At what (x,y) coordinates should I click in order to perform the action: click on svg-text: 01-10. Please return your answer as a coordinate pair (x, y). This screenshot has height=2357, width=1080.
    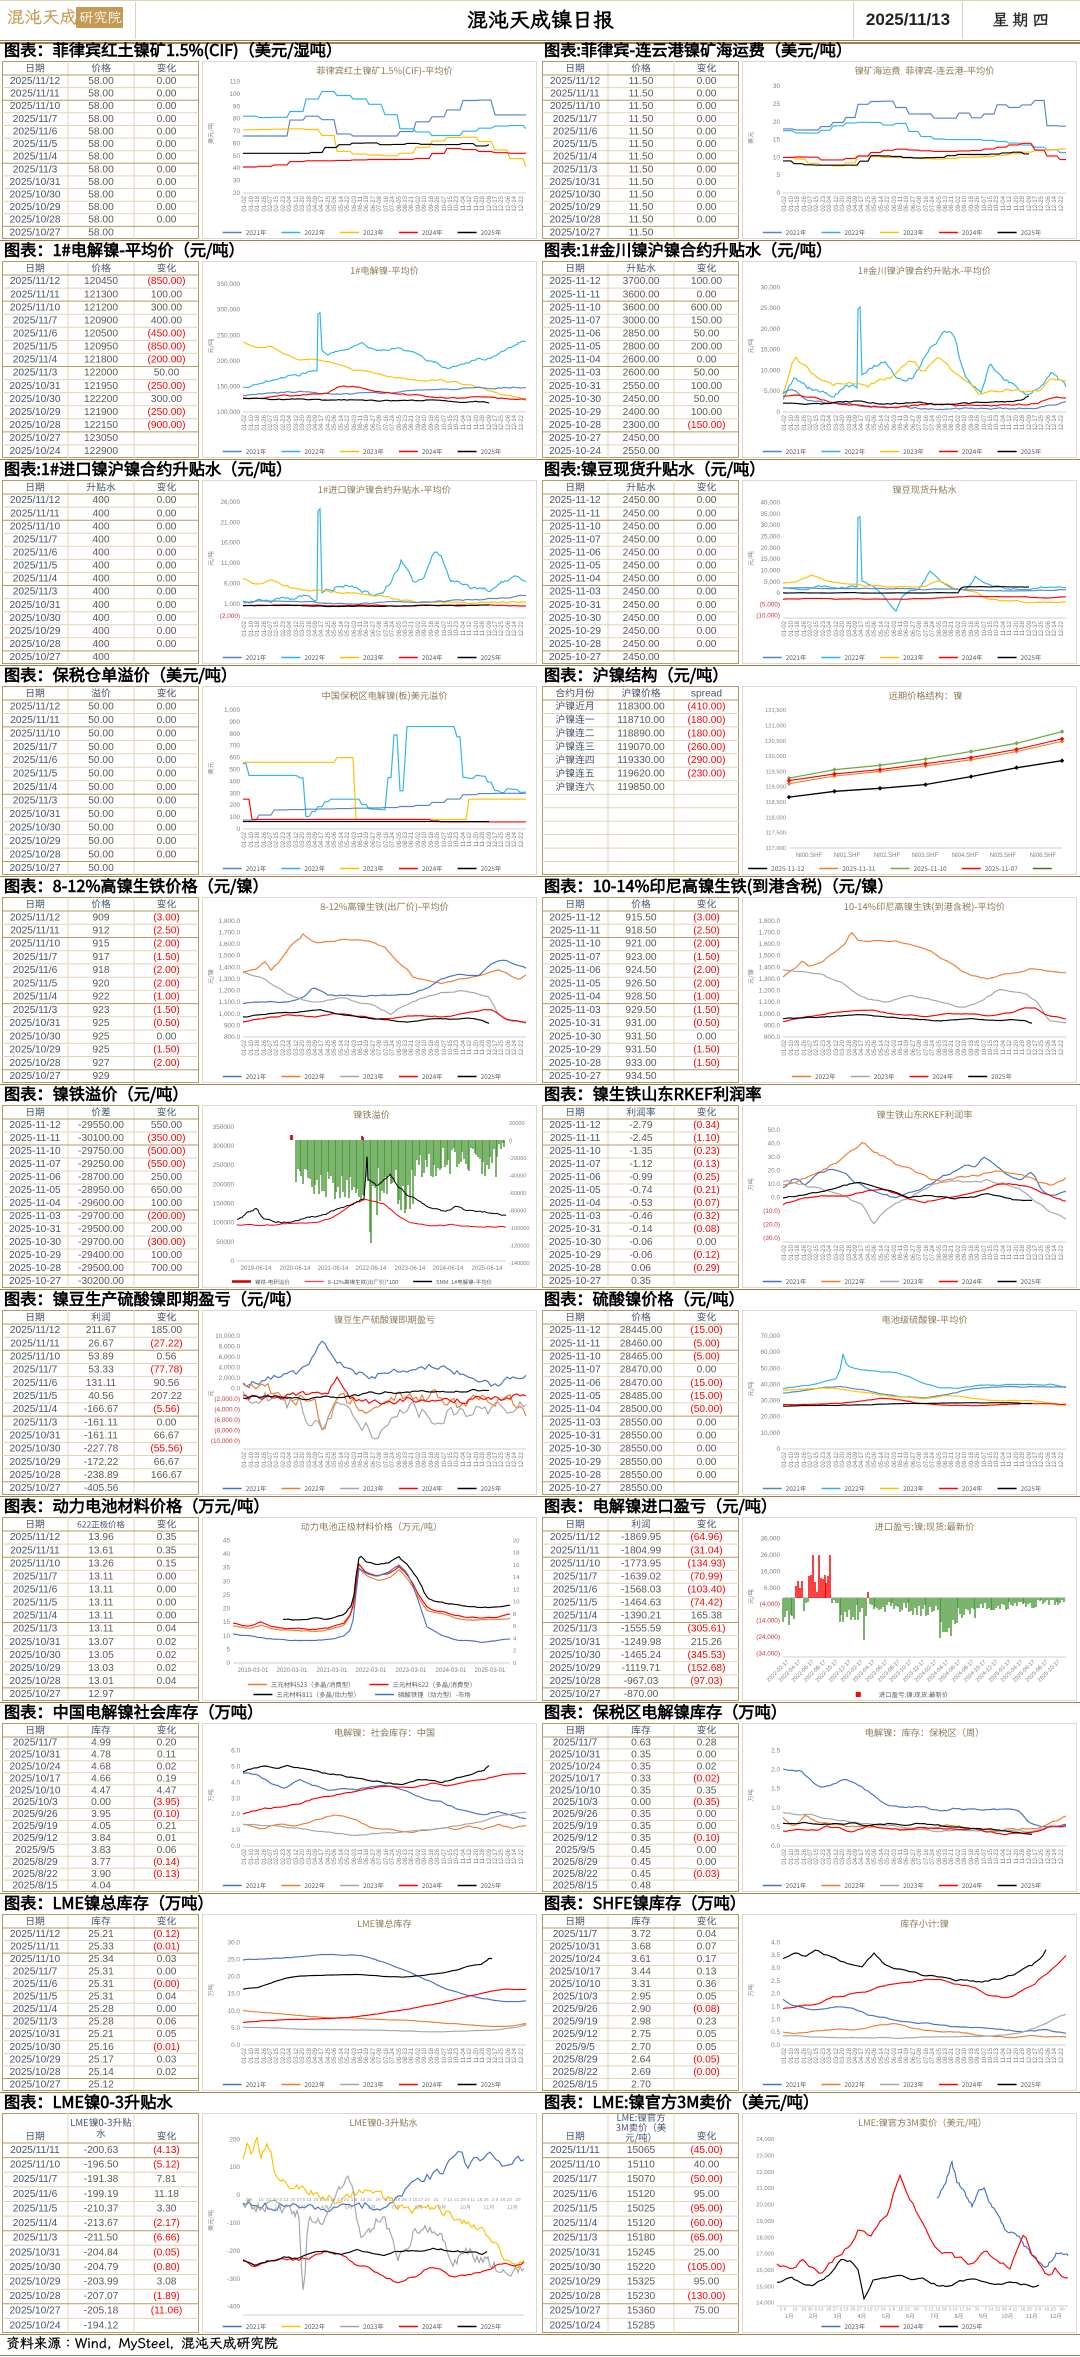
    Looking at the image, I should click on (791, 422).